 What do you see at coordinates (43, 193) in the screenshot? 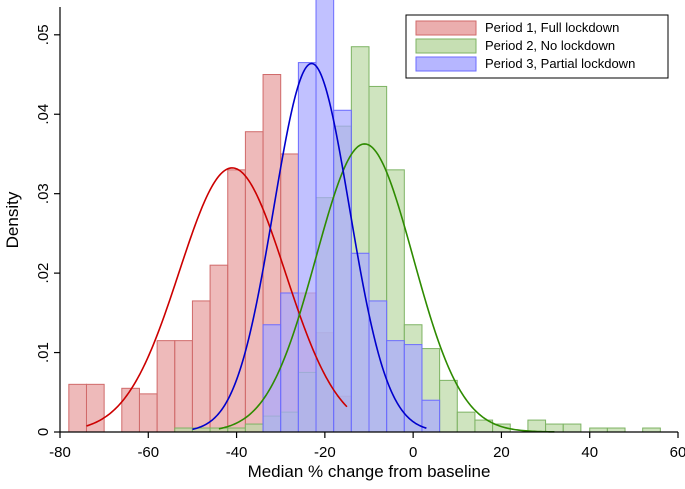
I see `y-tick-label: .03` at bounding box center [43, 193].